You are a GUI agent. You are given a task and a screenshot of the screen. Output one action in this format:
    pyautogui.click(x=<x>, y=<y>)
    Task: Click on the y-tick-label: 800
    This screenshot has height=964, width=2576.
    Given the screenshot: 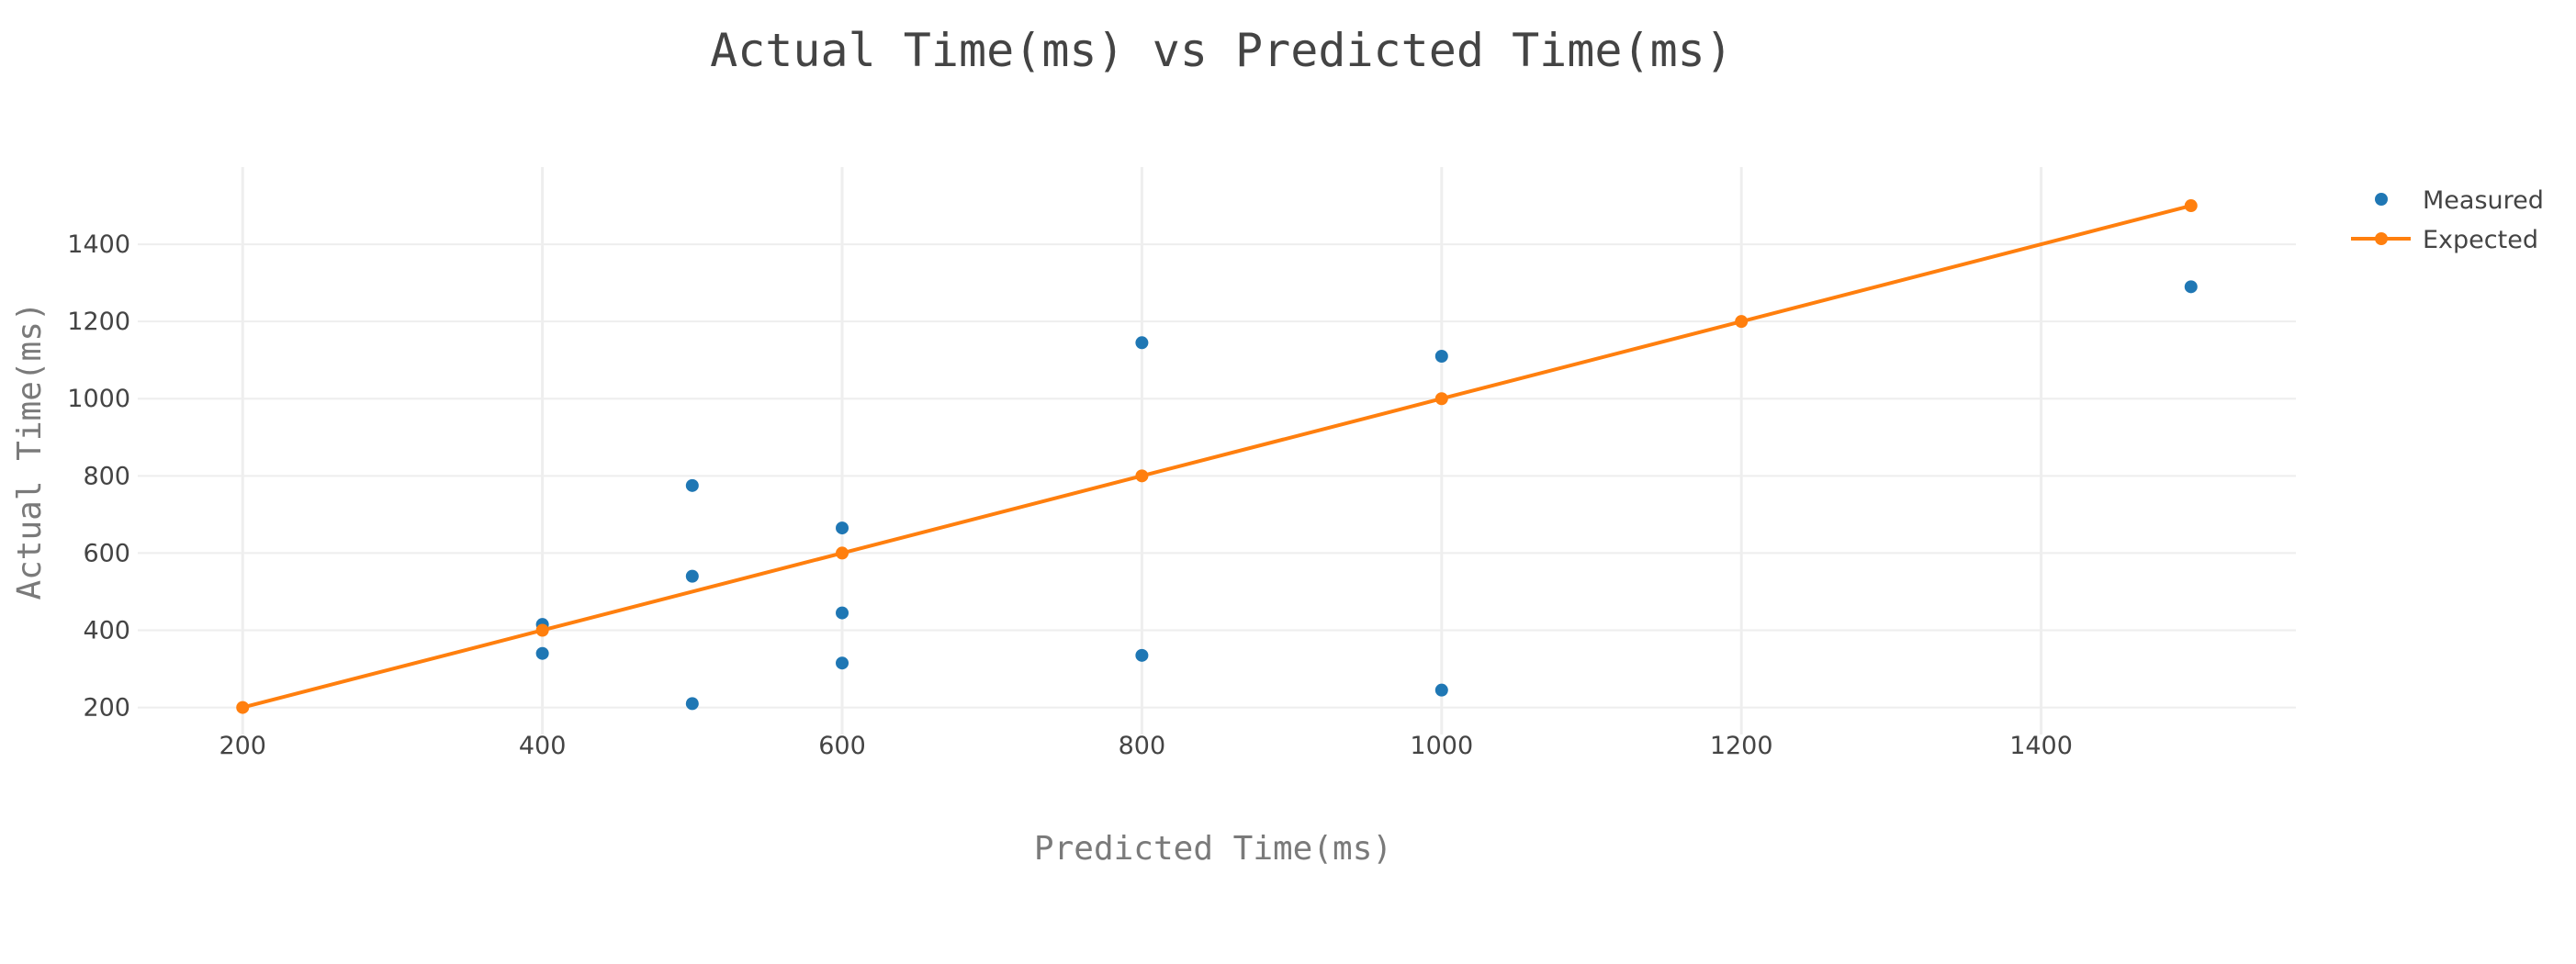 What is the action you would take?
    pyautogui.click(x=106, y=476)
    